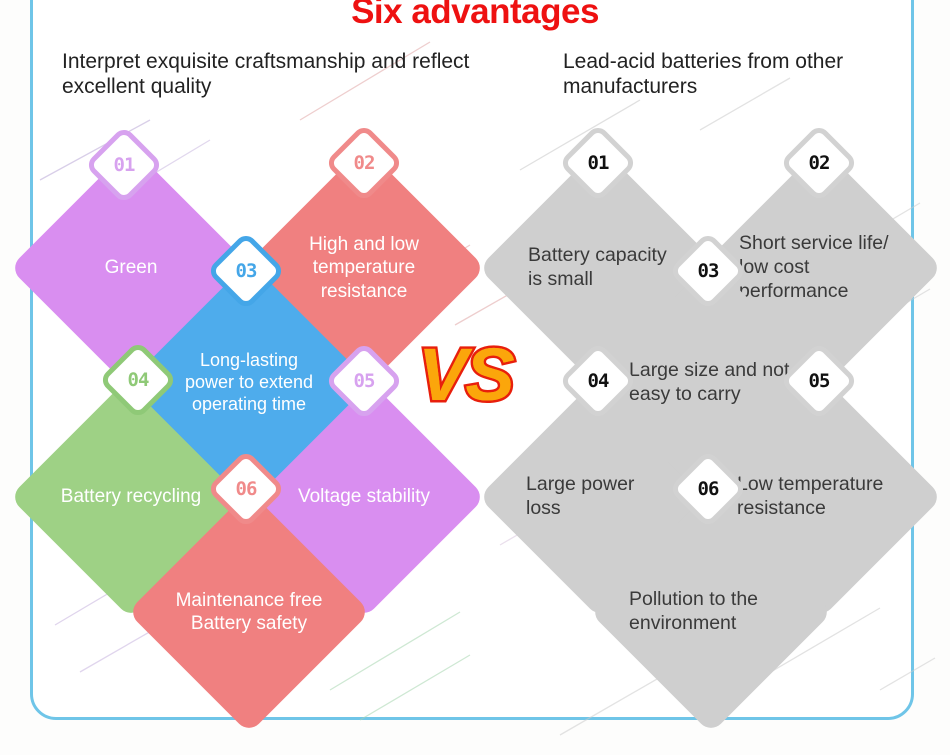 This screenshot has width=950, height=755. I want to click on vs-badge: VS, so click(466, 374).